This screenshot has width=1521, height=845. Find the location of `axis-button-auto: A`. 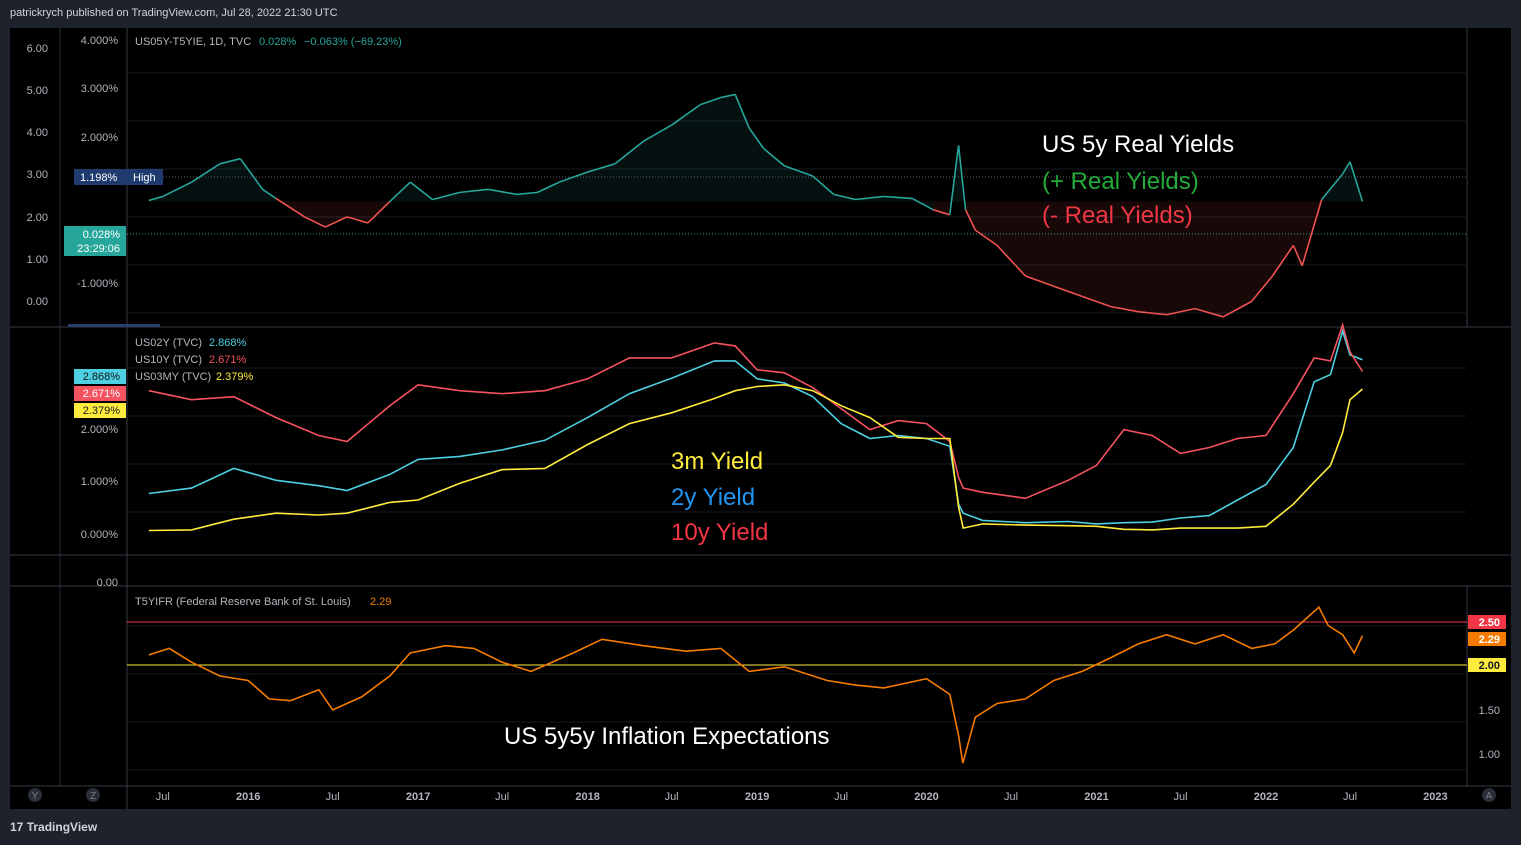

axis-button-auto: A is located at coordinates (1489, 795).